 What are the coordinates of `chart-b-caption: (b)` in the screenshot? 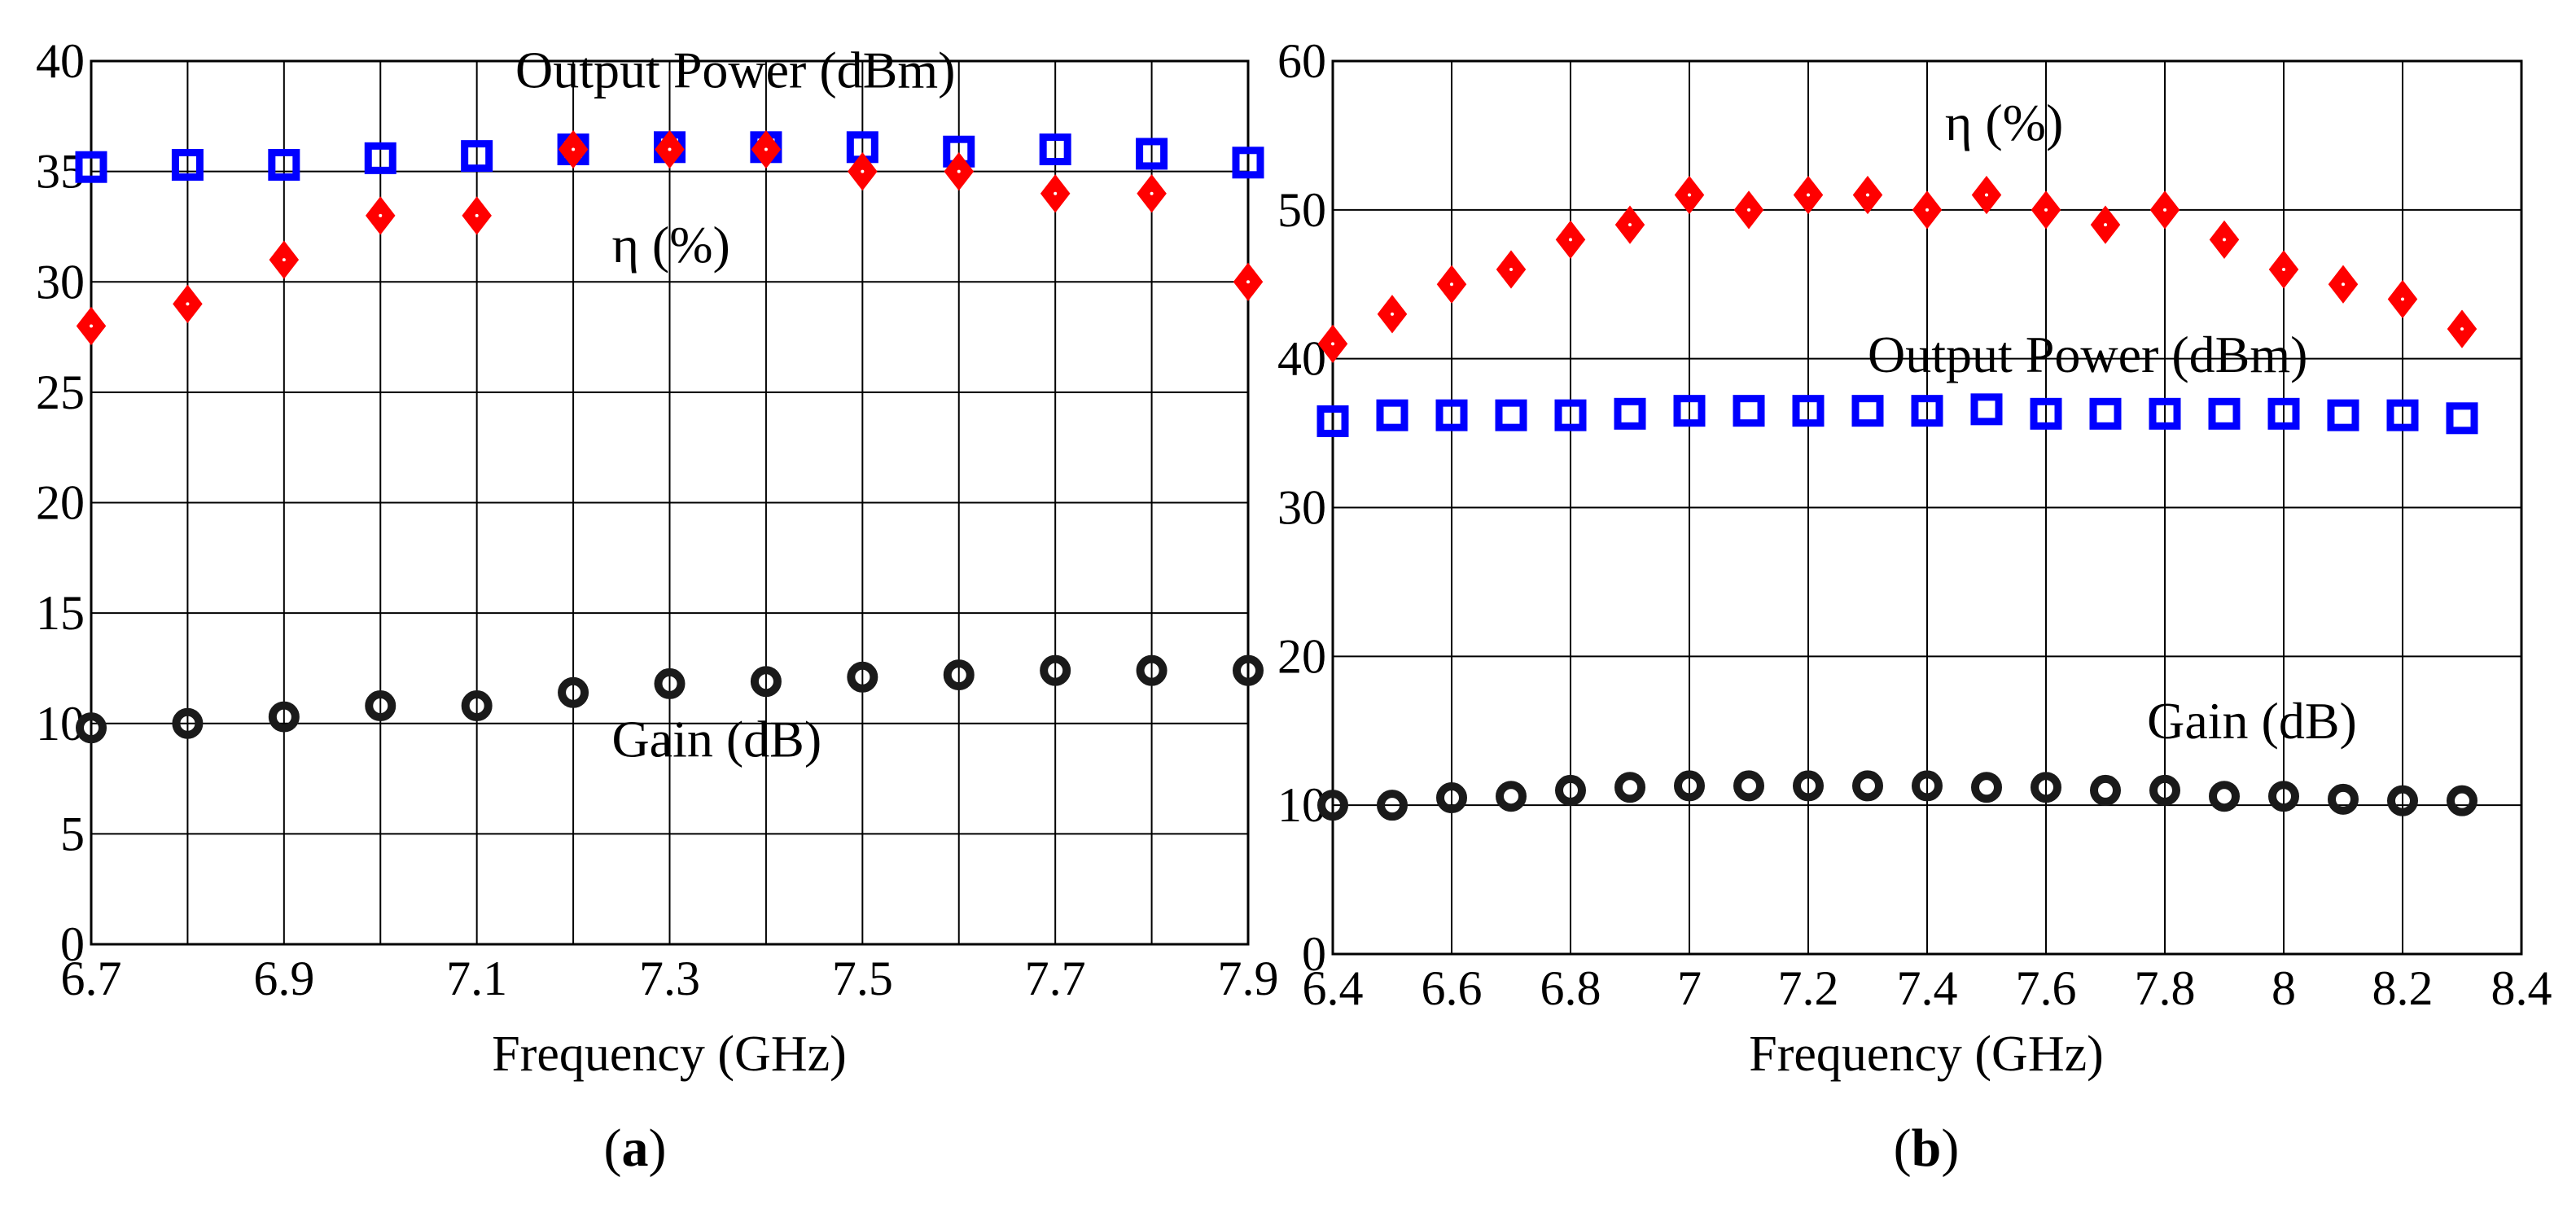 It's located at (1927, 1148).